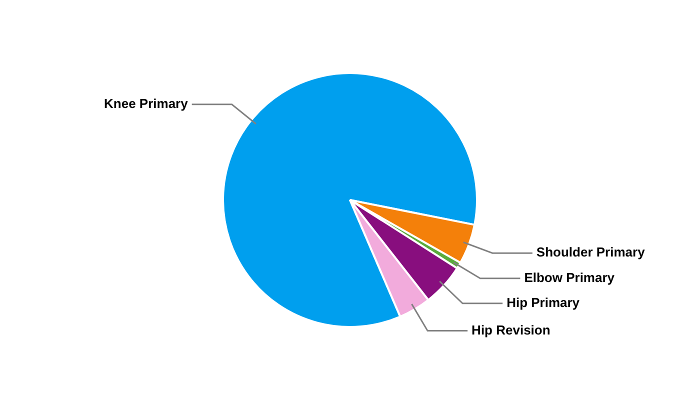 This screenshot has width=700, height=400. I want to click on slice-label: Elbow Primary, so click(570, 277).